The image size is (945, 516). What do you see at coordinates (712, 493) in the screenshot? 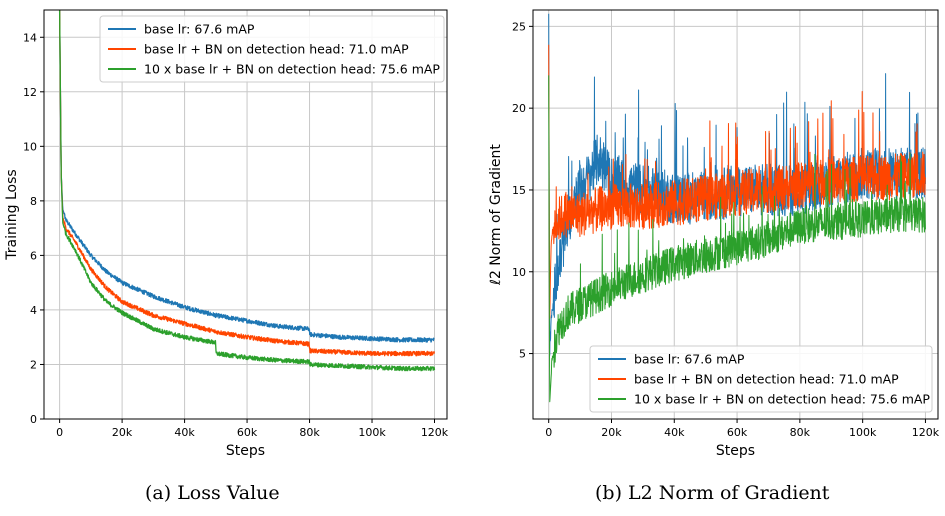
I see `caption-gradient-norm: (b) L2 Norm of Gradient` at bounding box center [712, 493].